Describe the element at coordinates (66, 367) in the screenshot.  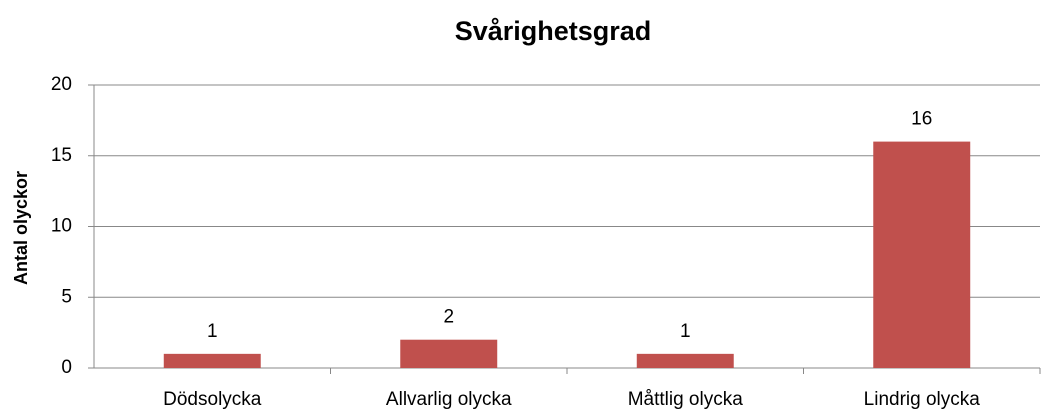
I see `y-tick-label: 0` at that location.